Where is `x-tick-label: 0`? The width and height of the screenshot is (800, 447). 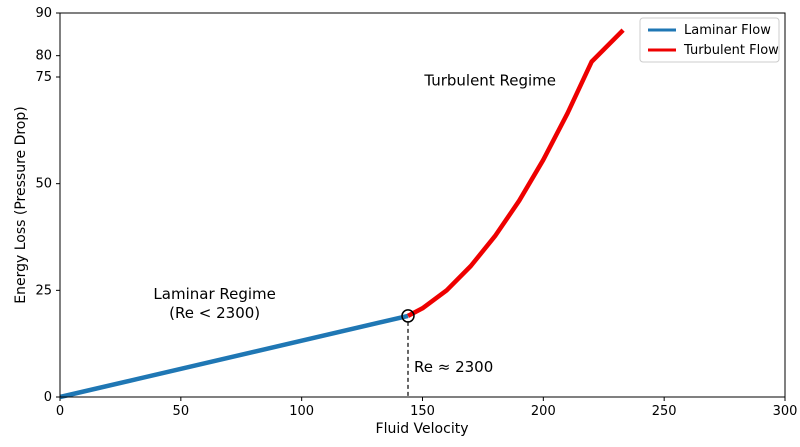
x-tick-label: 0 is located at coordinates (60, 411).